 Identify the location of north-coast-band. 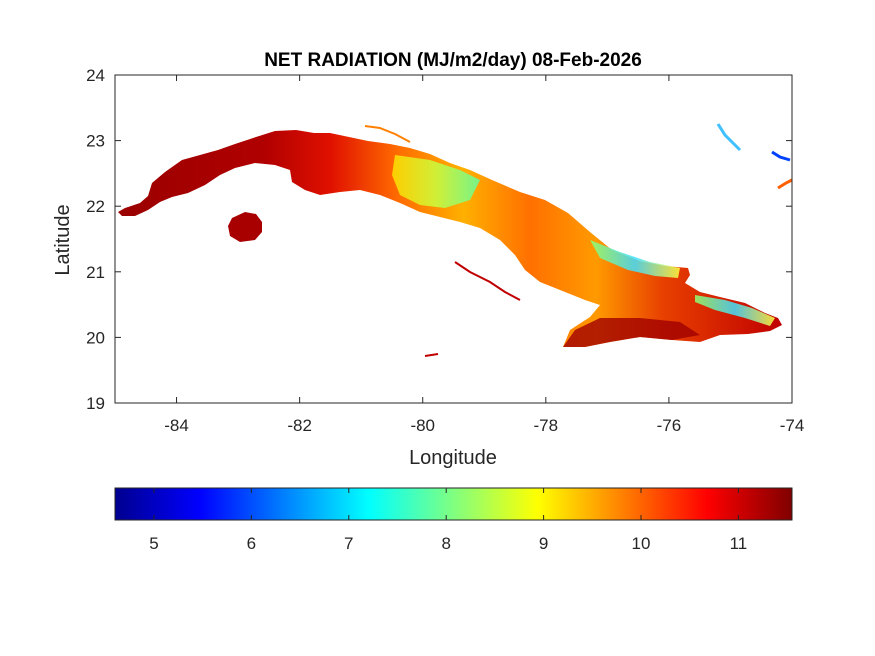
(436, 181).